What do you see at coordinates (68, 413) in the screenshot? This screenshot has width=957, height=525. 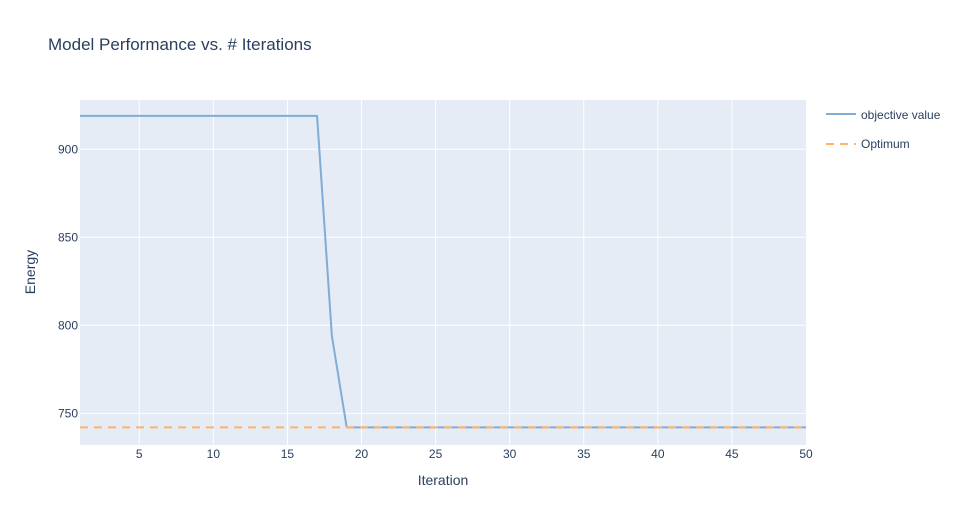 I see `y-tick-label: 750` at bounding box center [68, 413].